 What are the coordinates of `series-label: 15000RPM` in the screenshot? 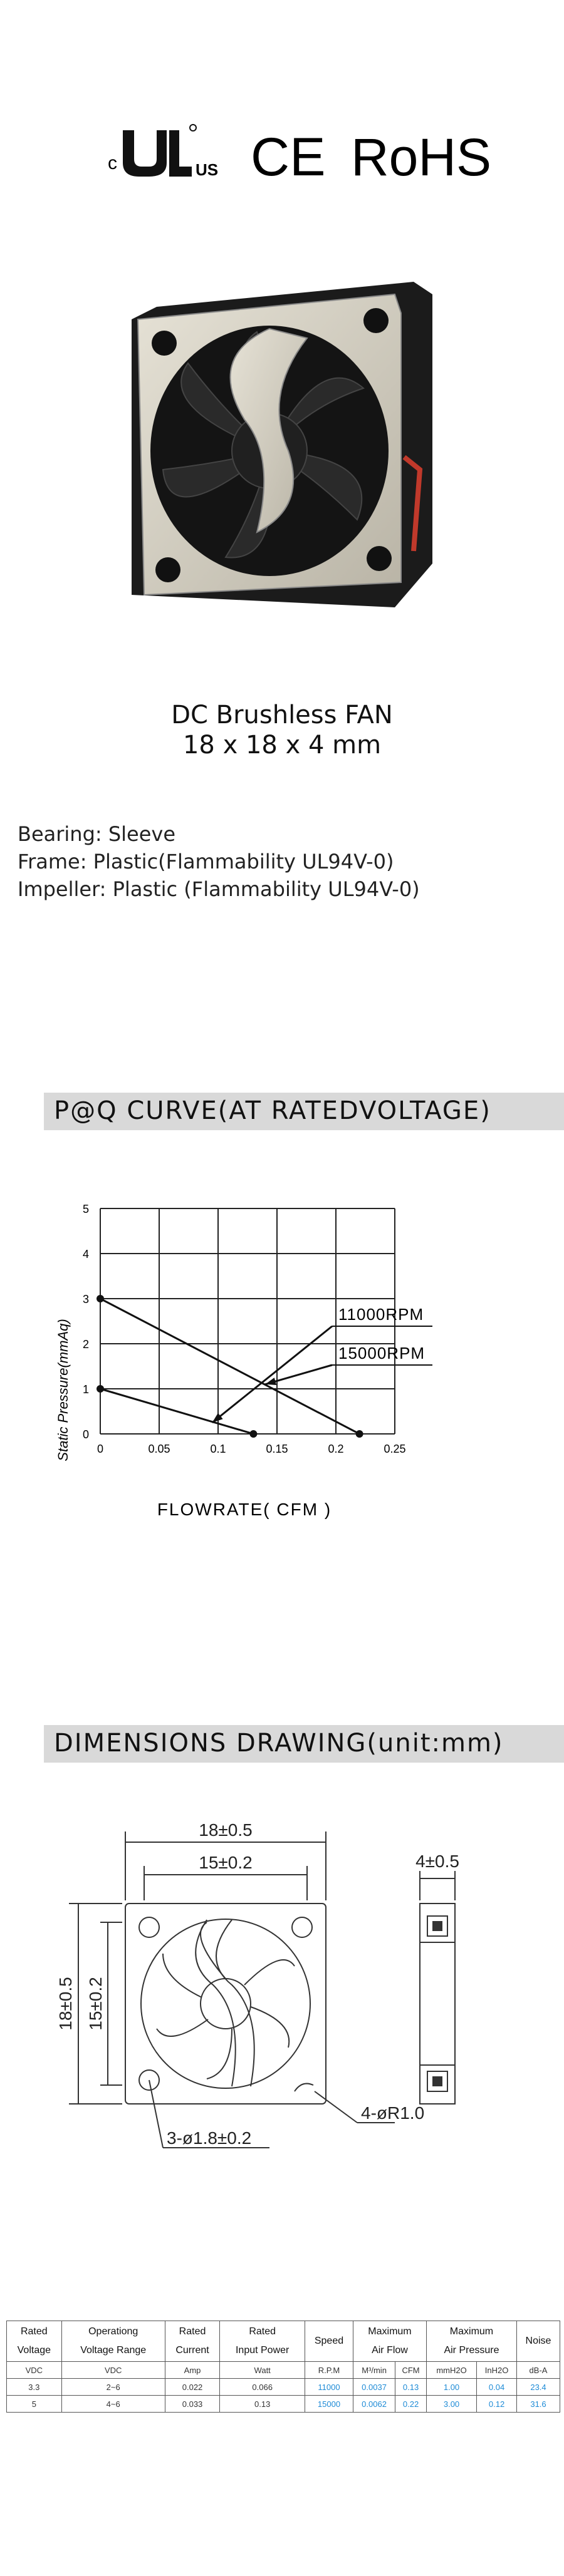 It's located at (382, 1353).